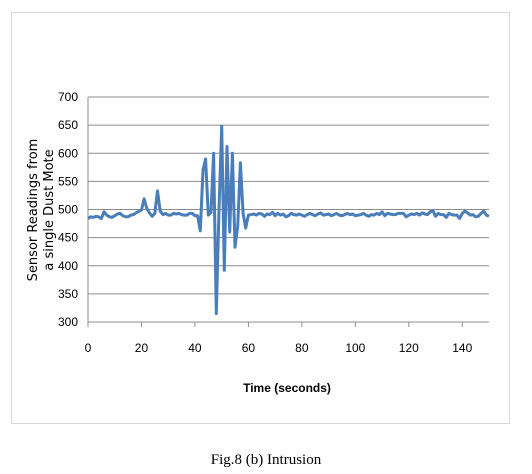  I want to click on y-tick-label: 450, so click(68, 238).